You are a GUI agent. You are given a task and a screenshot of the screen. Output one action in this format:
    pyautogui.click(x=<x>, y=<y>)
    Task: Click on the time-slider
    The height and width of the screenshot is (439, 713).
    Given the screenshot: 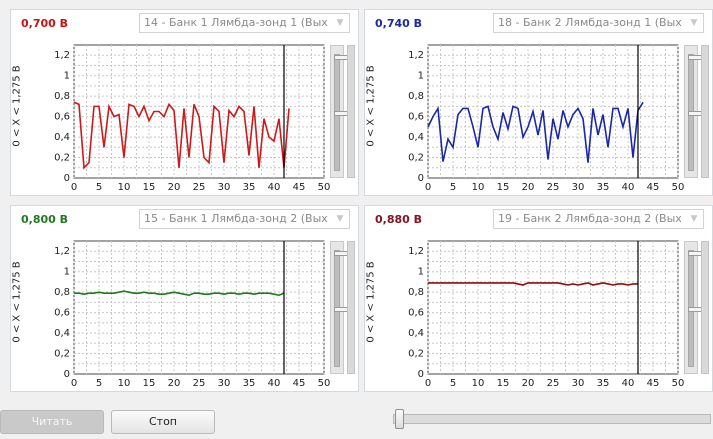 What is the action you would take?
    pyautogui.click(x=552, y=419)
    